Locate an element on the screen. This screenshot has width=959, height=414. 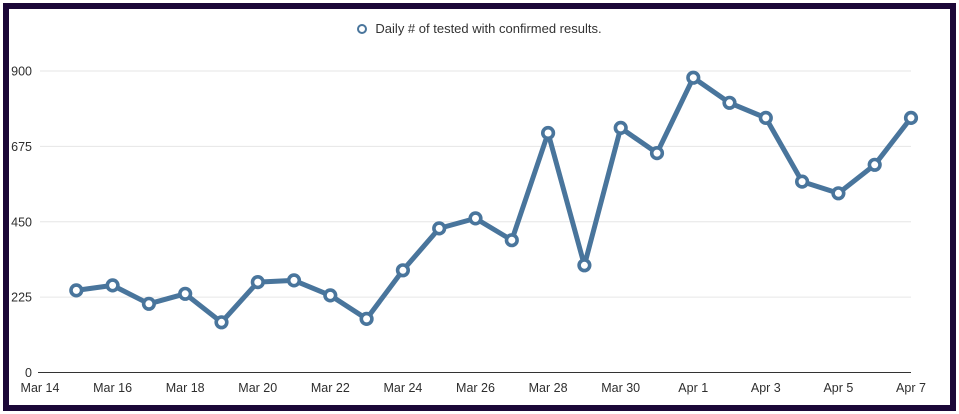
x-axis-tick-label: Mar 30 is located at coordinates (620, 388).